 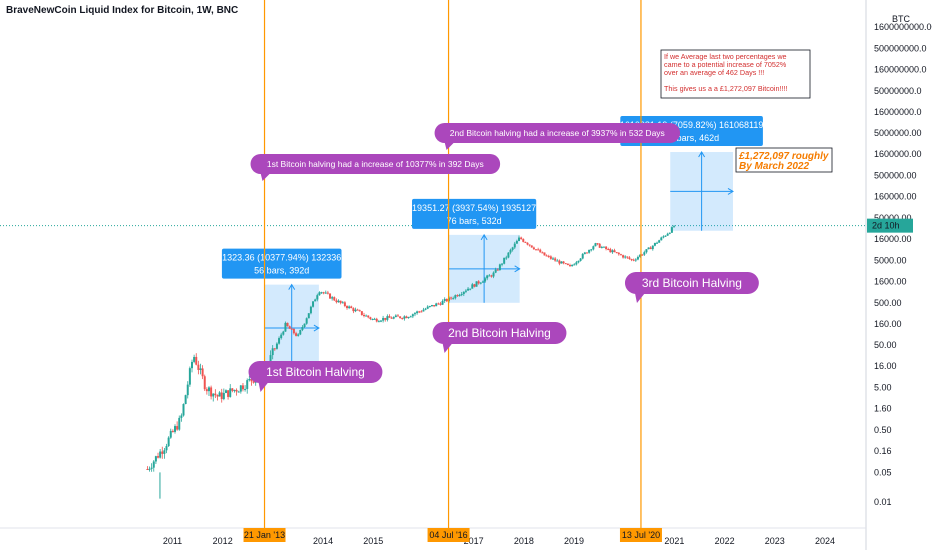 What do you see at coordinates (825, 541) in the screenshot?
I see `date-axis-tick: 2024` at bounding box center [825, 541].